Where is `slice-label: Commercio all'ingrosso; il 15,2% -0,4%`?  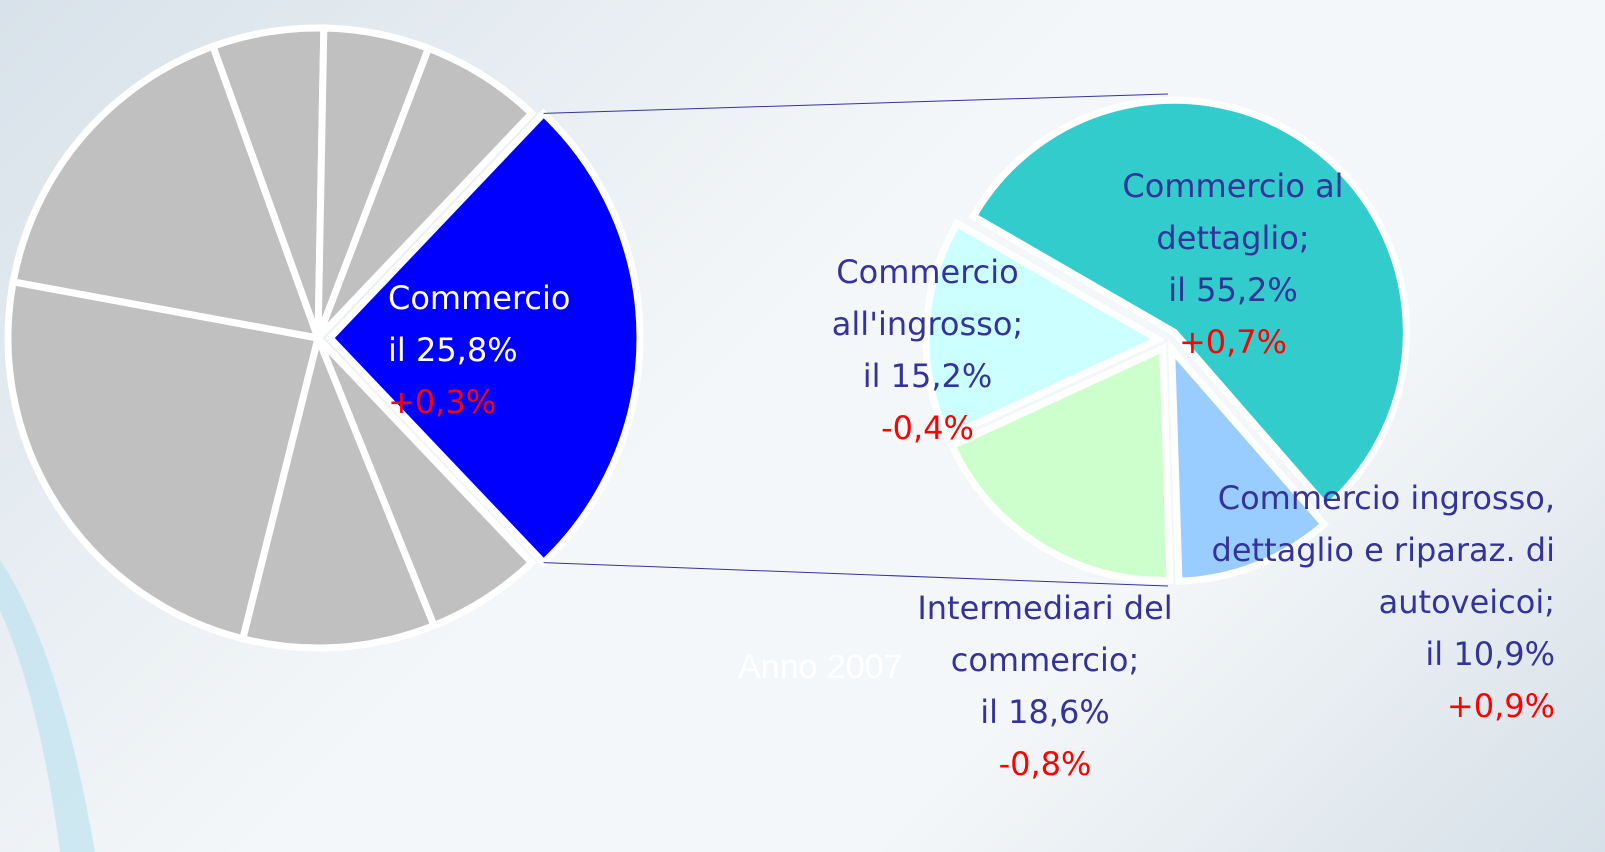 slice-label: Commercio all'ingrosso; il 15,2% -0,4% is located at coordinates (927, 350).